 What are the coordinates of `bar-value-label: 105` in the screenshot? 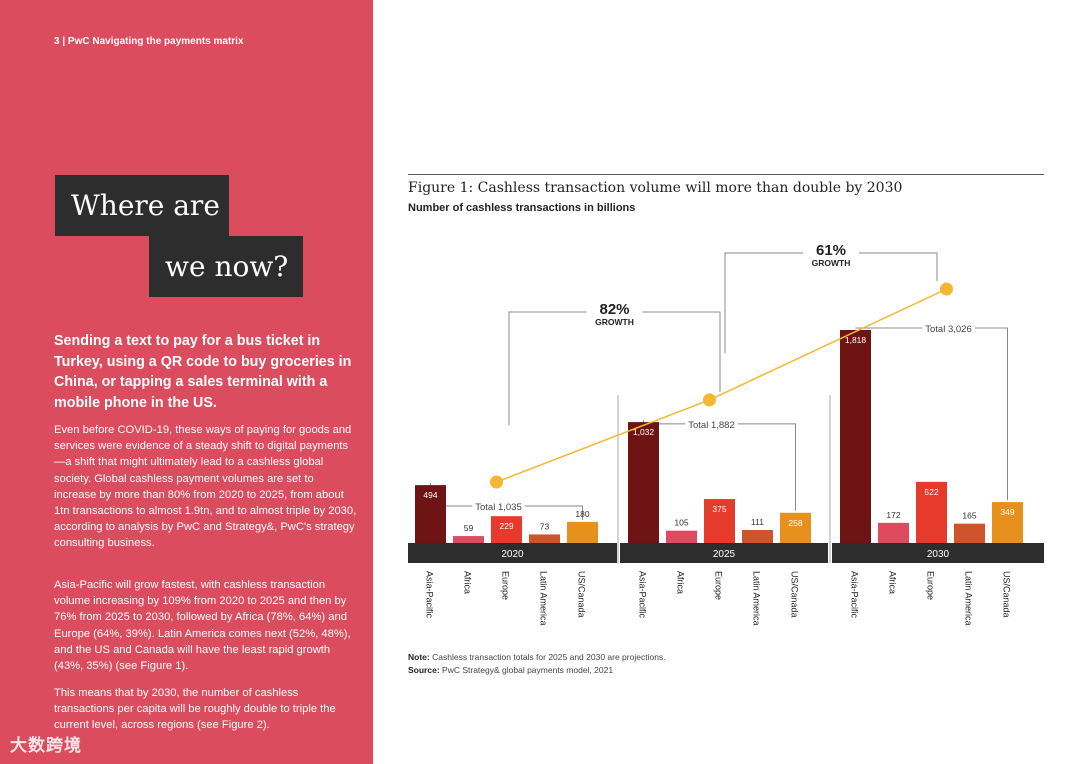 It's located at (681, 523).